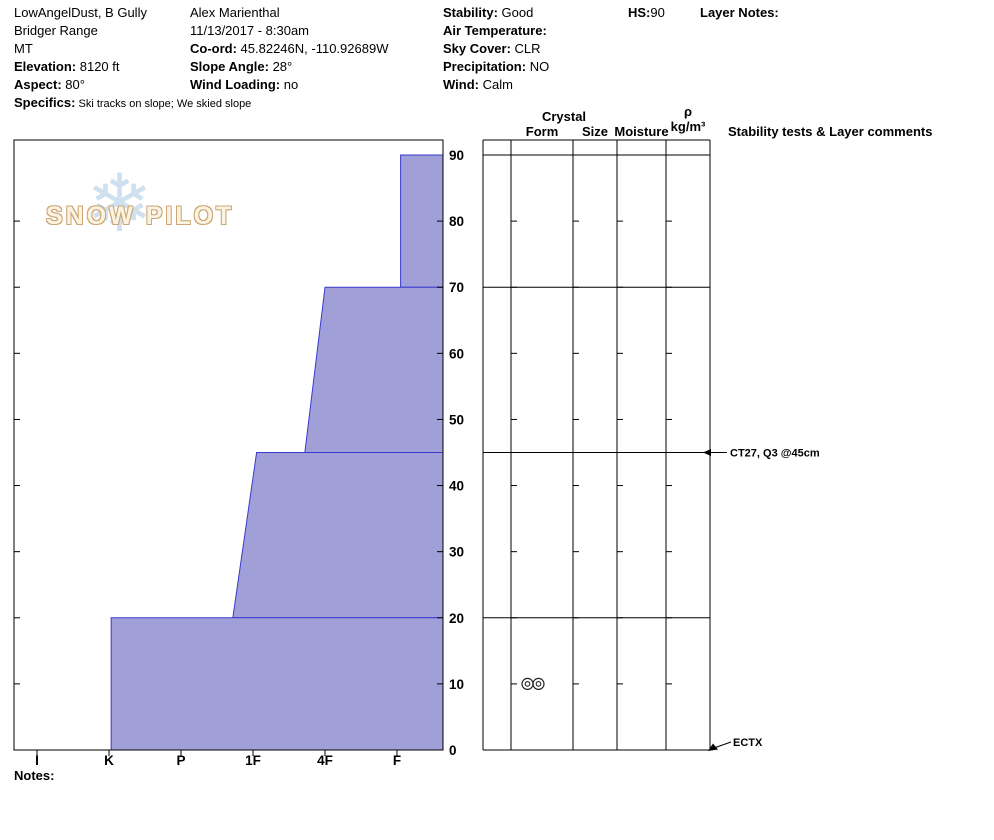 The width and height of the screenshot is (994, 840). Describe the element at coordinates (492, 48) in the screenshot. I see `sky-cover: Sky Cover: CLR` at that location.